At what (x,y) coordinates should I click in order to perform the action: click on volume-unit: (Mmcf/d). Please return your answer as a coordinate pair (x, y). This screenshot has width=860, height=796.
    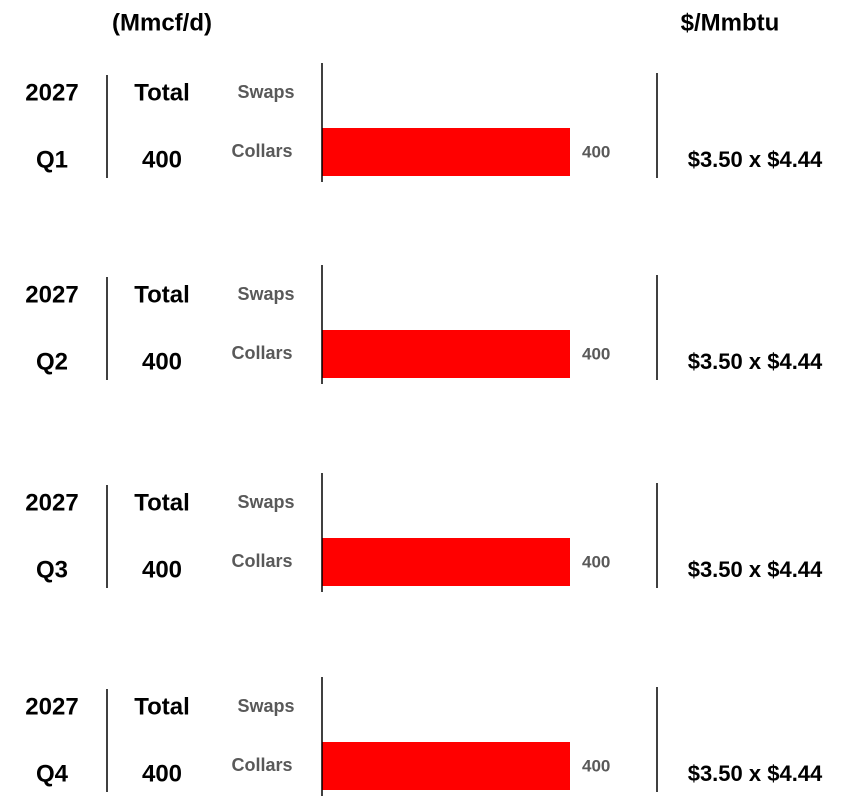
    Looking at the image, I should click on (162, 22).